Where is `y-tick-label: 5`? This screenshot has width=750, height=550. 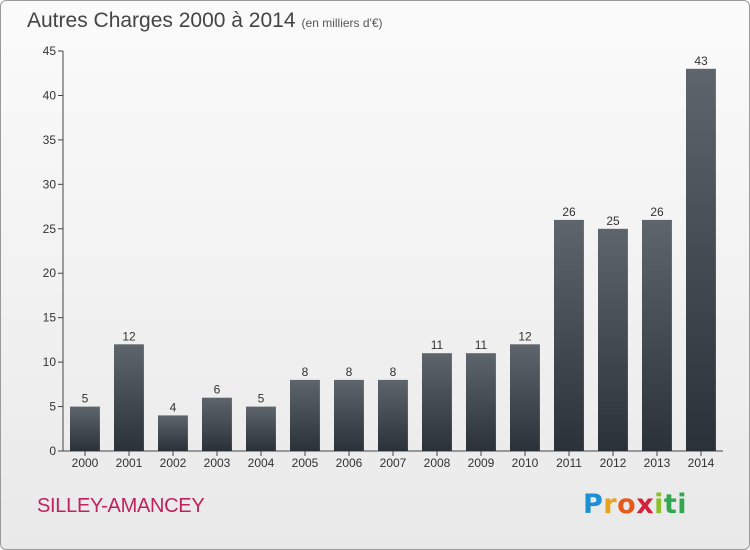 y-tick-label: 5 is located at coordinates (52, 407).